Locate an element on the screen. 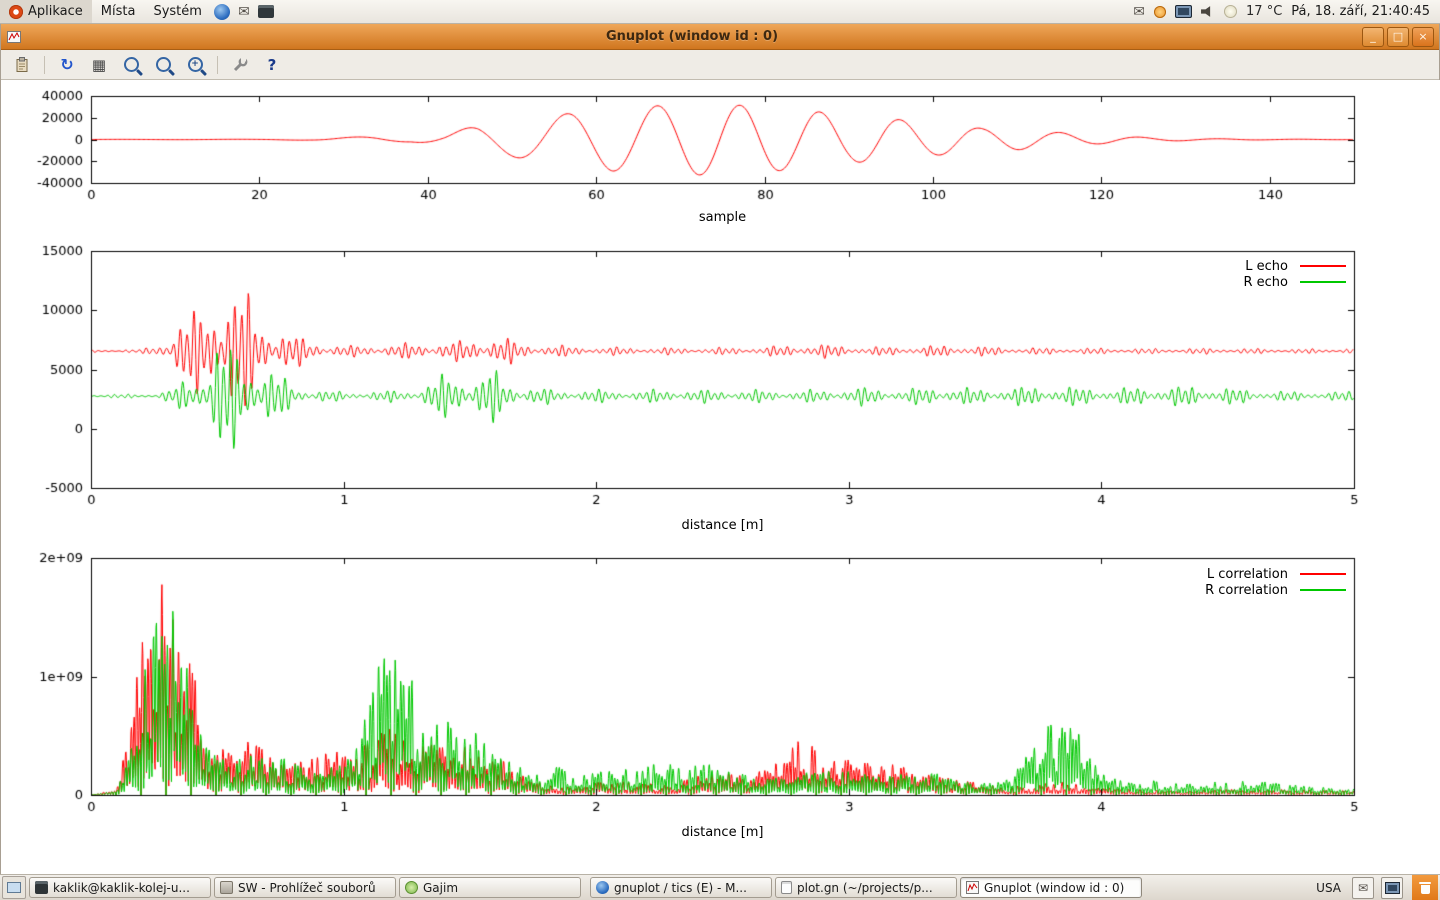 This screenshot has width=1440, height=900. wrench-icon is located at coordinates (240, 63).